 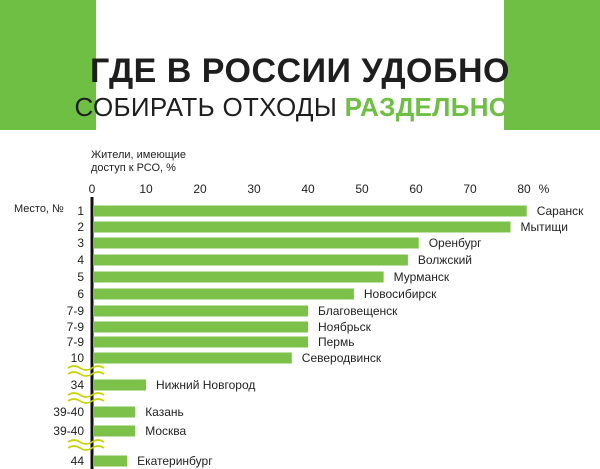 I want to click on city-label: Мурманск, so click(x=422, y=277).